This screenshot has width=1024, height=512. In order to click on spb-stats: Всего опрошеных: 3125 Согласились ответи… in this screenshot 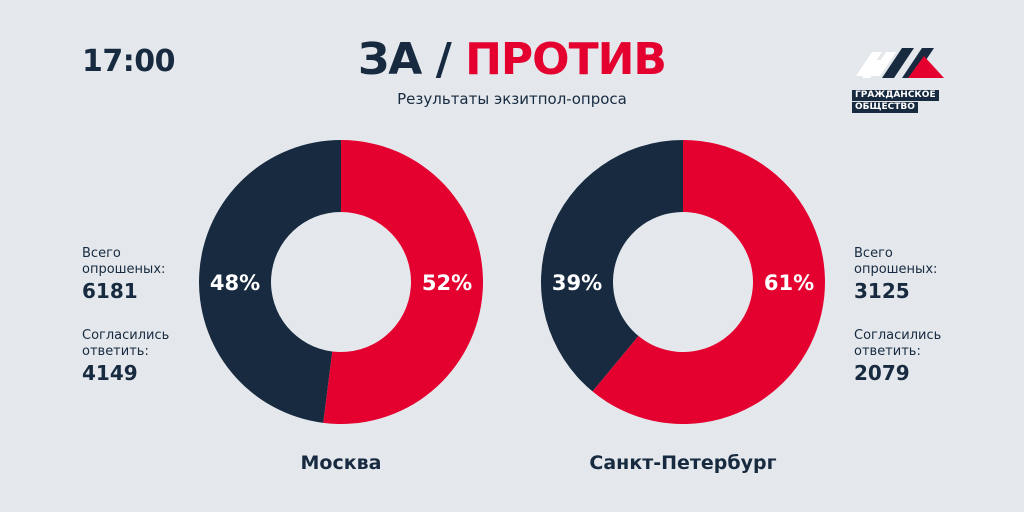, I will do `click(897, 328)`.